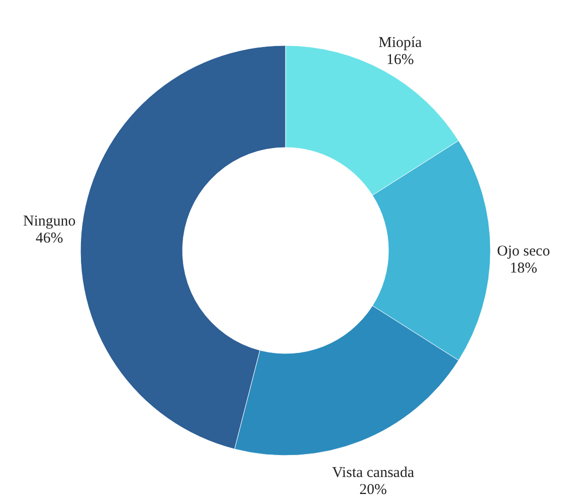 The image size is (571, 501). What do you see at coordinates (523, 252) in the screenshot?
I see `slice-label: Ojo seco` at bounding box center [523, 252].